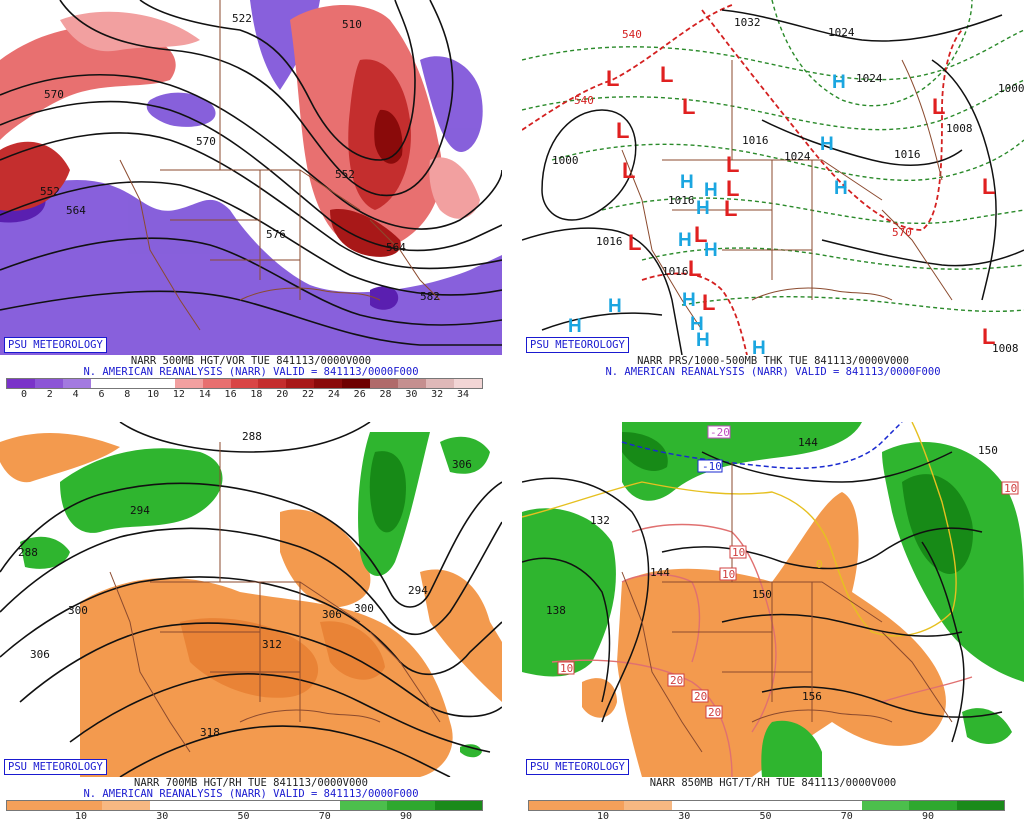 The height and width of the screenshot is (831, 1024). I want to click on caption-title: NARR 850MB HGT/T/RH TUE 841113/0000V000, so click(773, 783).